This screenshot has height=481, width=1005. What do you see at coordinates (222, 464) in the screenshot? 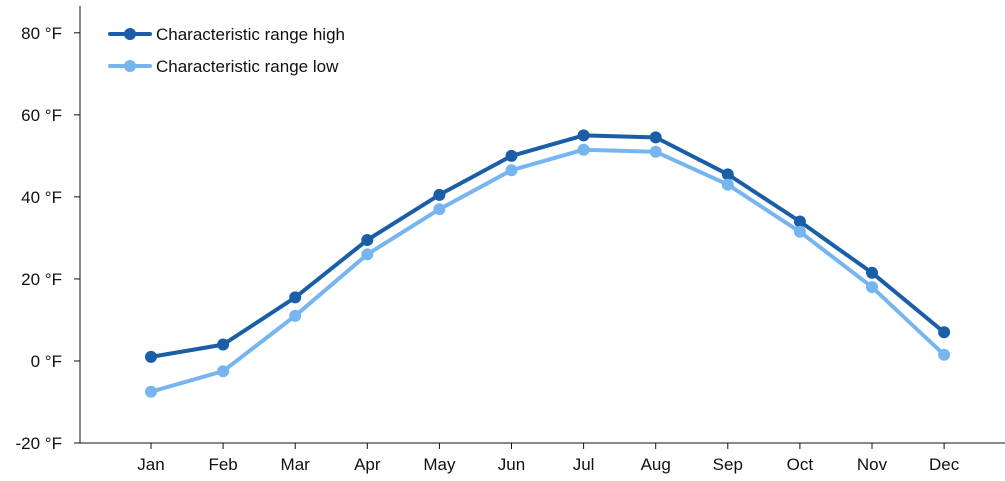
I see `x-tick-label: Feb` at bounding box center [222, 464].